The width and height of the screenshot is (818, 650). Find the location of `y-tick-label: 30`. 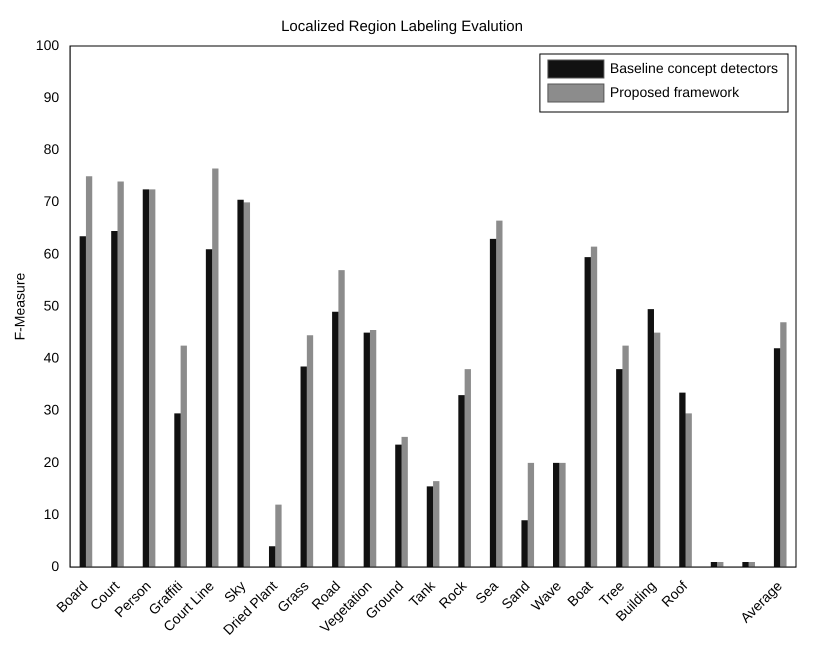

y-tick-label: 30 is located at coordinates (52, 410).